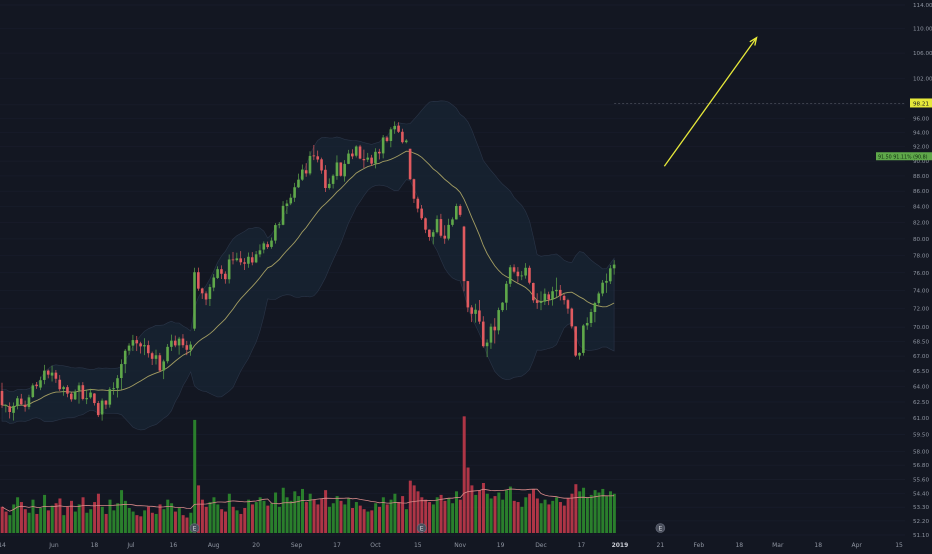 This screenshot has height=554, width=932. Describe the element at coordinates (921, 257) in the screenshot. I see `y-tick-label: 78.00` at that location.